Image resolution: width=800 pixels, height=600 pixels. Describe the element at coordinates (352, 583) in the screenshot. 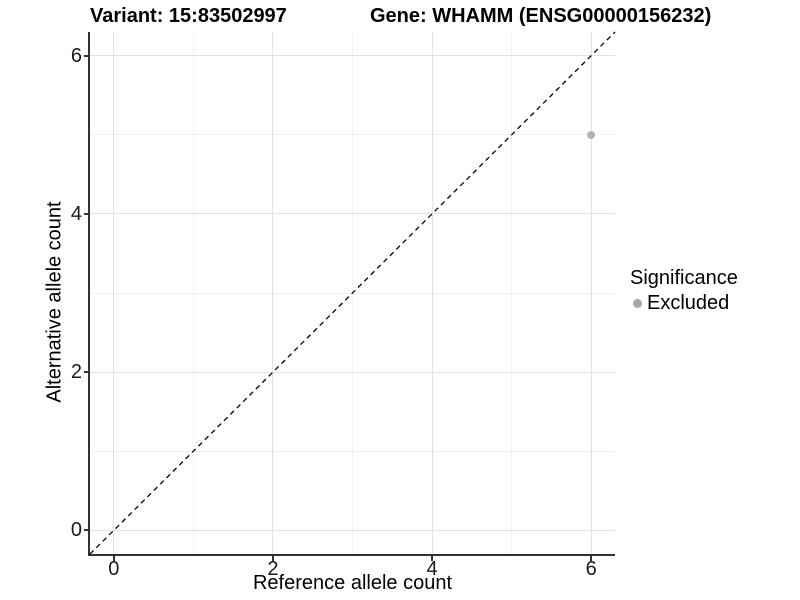

I see `x-axis-title: Reference allele count` at that location.